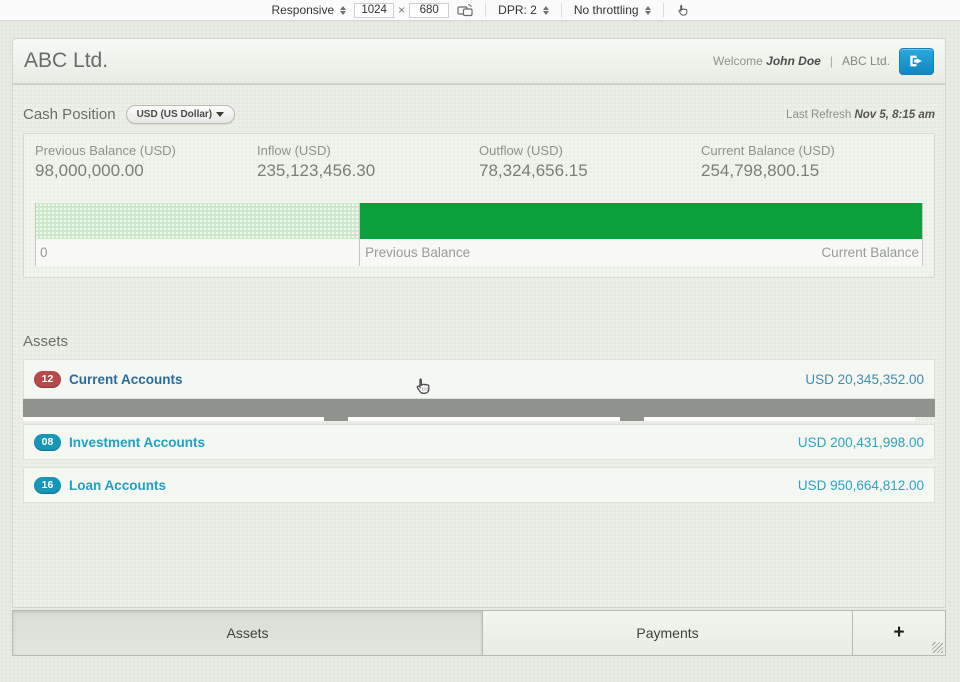 The height and width of the screenshot is (682, 960). I want to click on stat-outflow: Outflow (USD) 78,324,656.15, so click(590, 162).